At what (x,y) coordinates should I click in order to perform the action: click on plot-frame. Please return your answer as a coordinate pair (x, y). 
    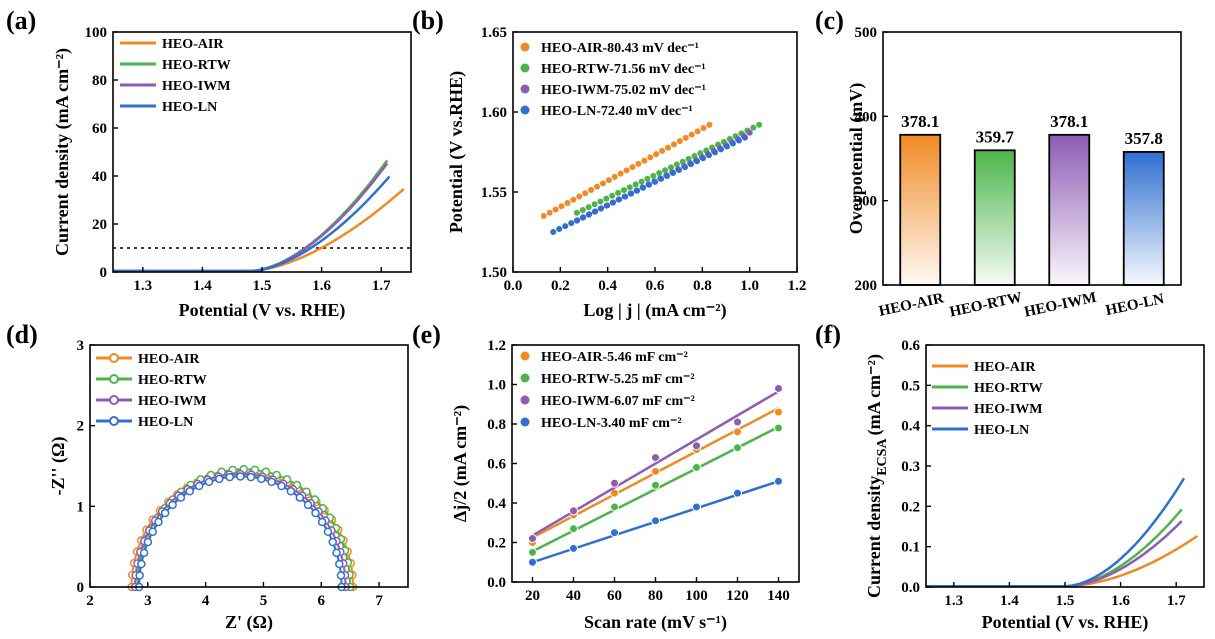
    Looking at the image, I should click on (262, 152).